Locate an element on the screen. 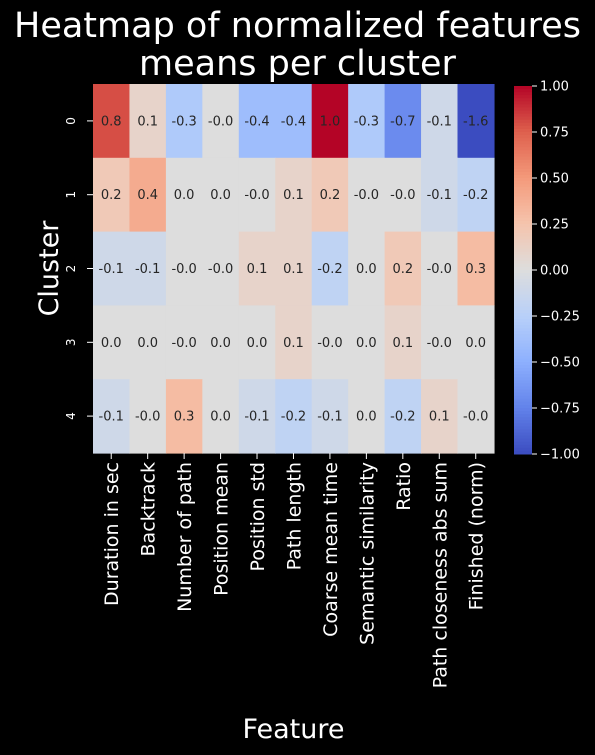 Image resolution: width=595 pixels, height=755 pixels. colorbar-tick-label: 0.50 is located at coordinates (554, 179).